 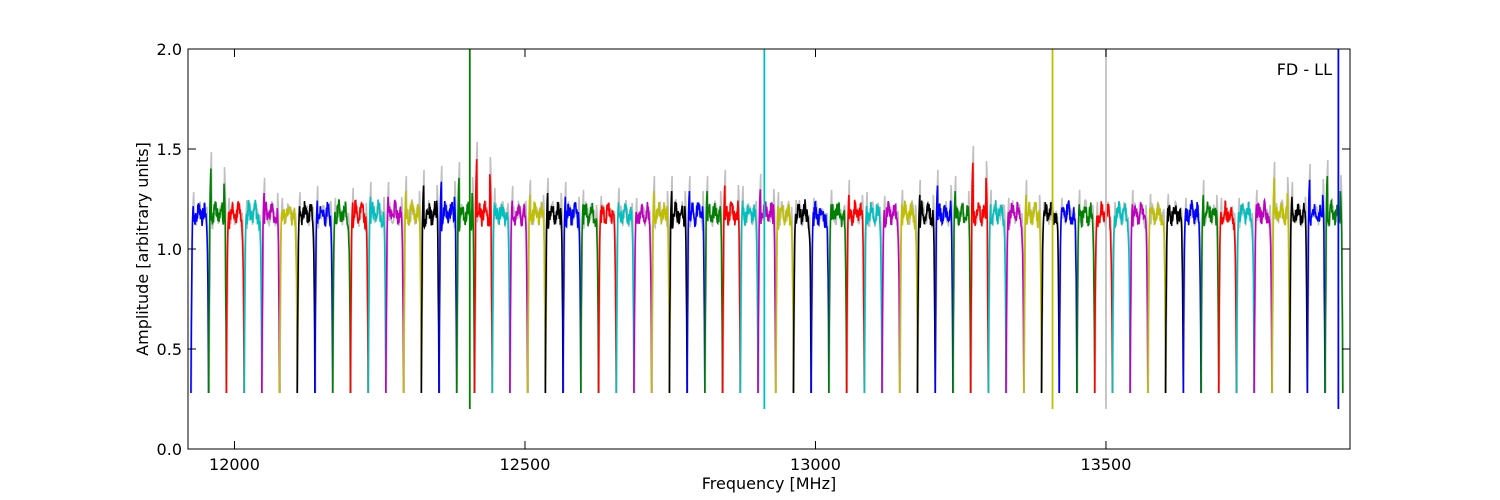 What do you see at coordinates (1106, 464) in the screenshot?
I see `x-tick-label: 13500` at bounding box center [1106, 464].